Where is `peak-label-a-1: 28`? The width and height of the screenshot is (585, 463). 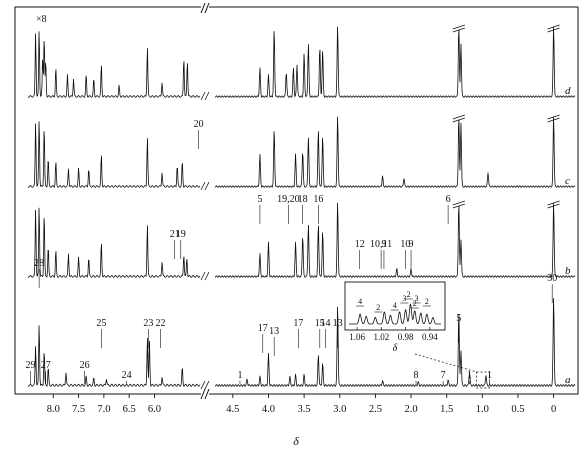
peak-label-a-1: 28 is located at coordinates (39, 263).